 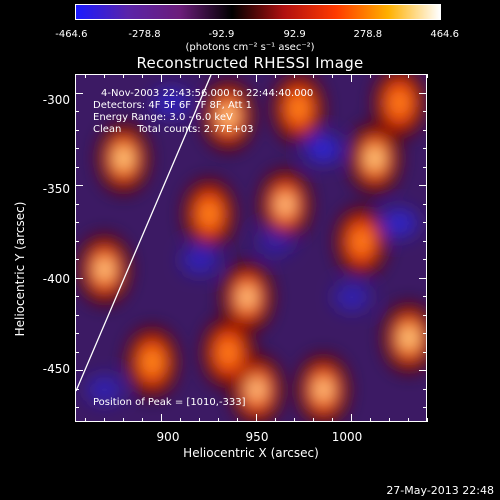 I want to click on colorbar-tick: -92.9, so click(x=221, y=34).